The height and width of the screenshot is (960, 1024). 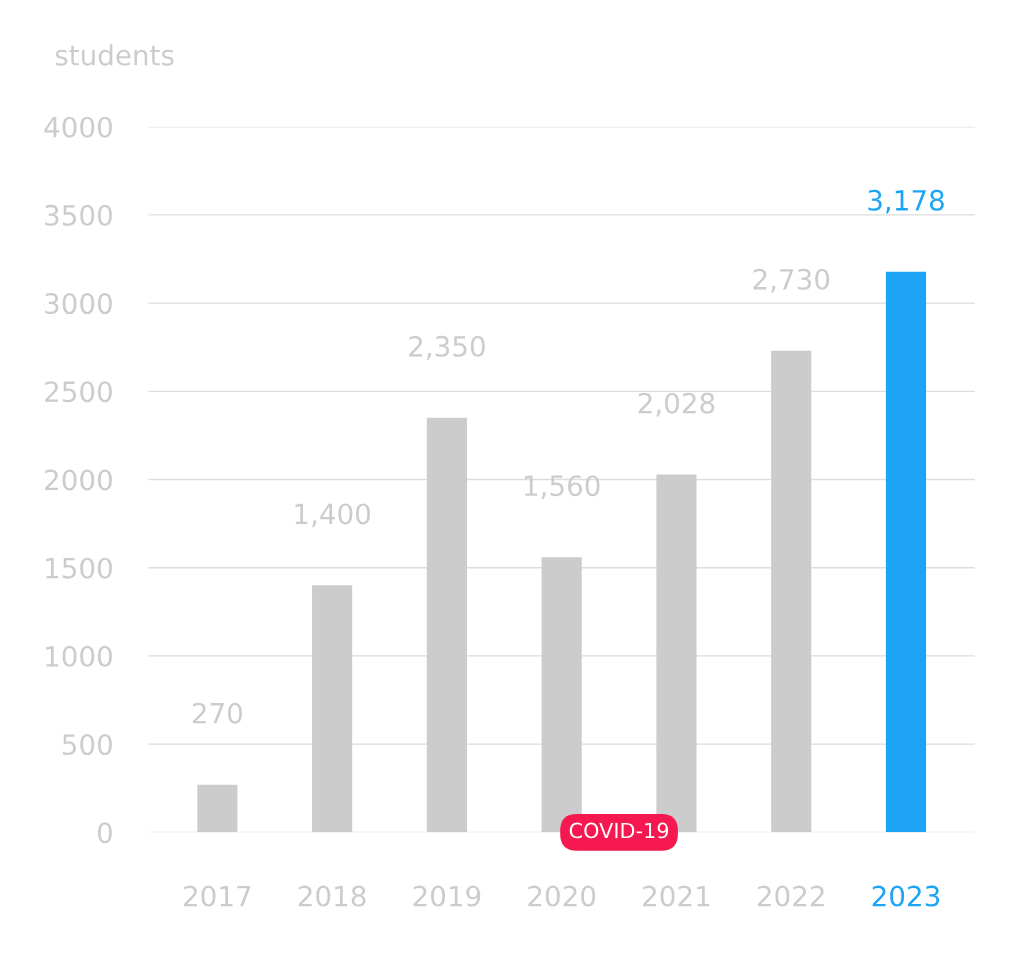 What do you see at coordinates (906, 896) in the screenshot?
I see `x-tick-label: 2023` at bounding box center [906, 896].